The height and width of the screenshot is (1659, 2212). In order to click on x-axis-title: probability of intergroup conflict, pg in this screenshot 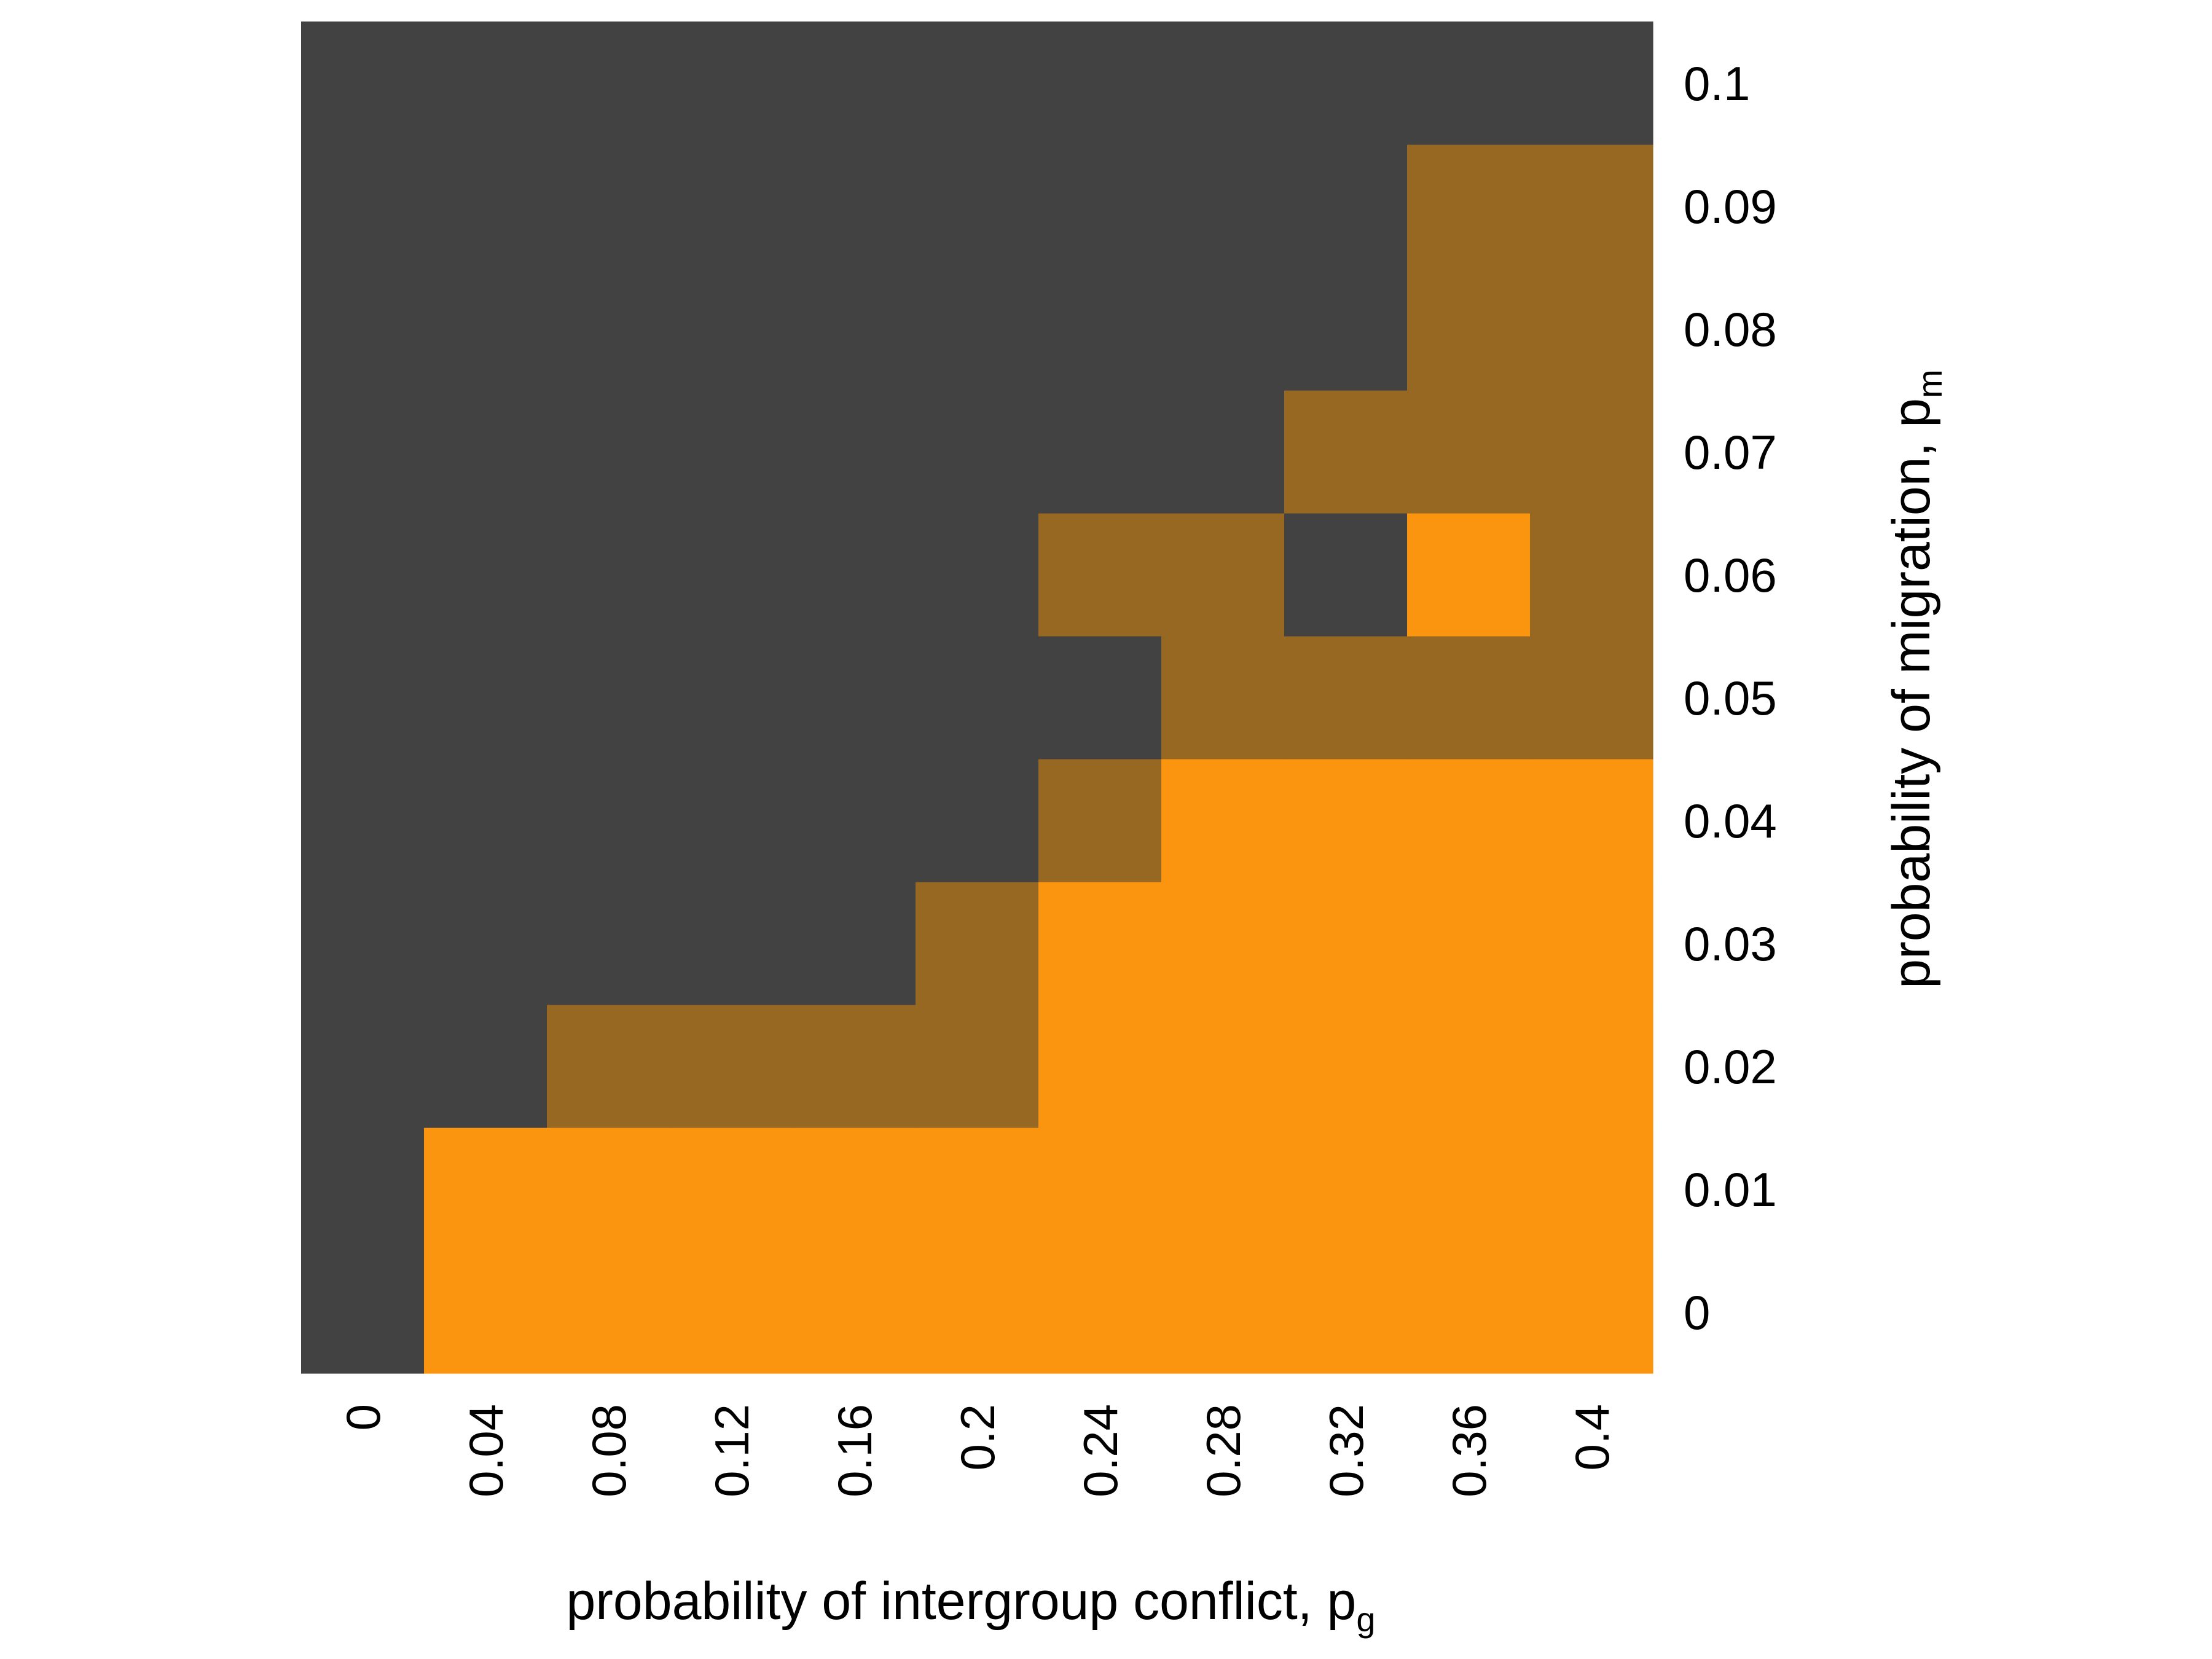, I will do `click(970, 1605)`.